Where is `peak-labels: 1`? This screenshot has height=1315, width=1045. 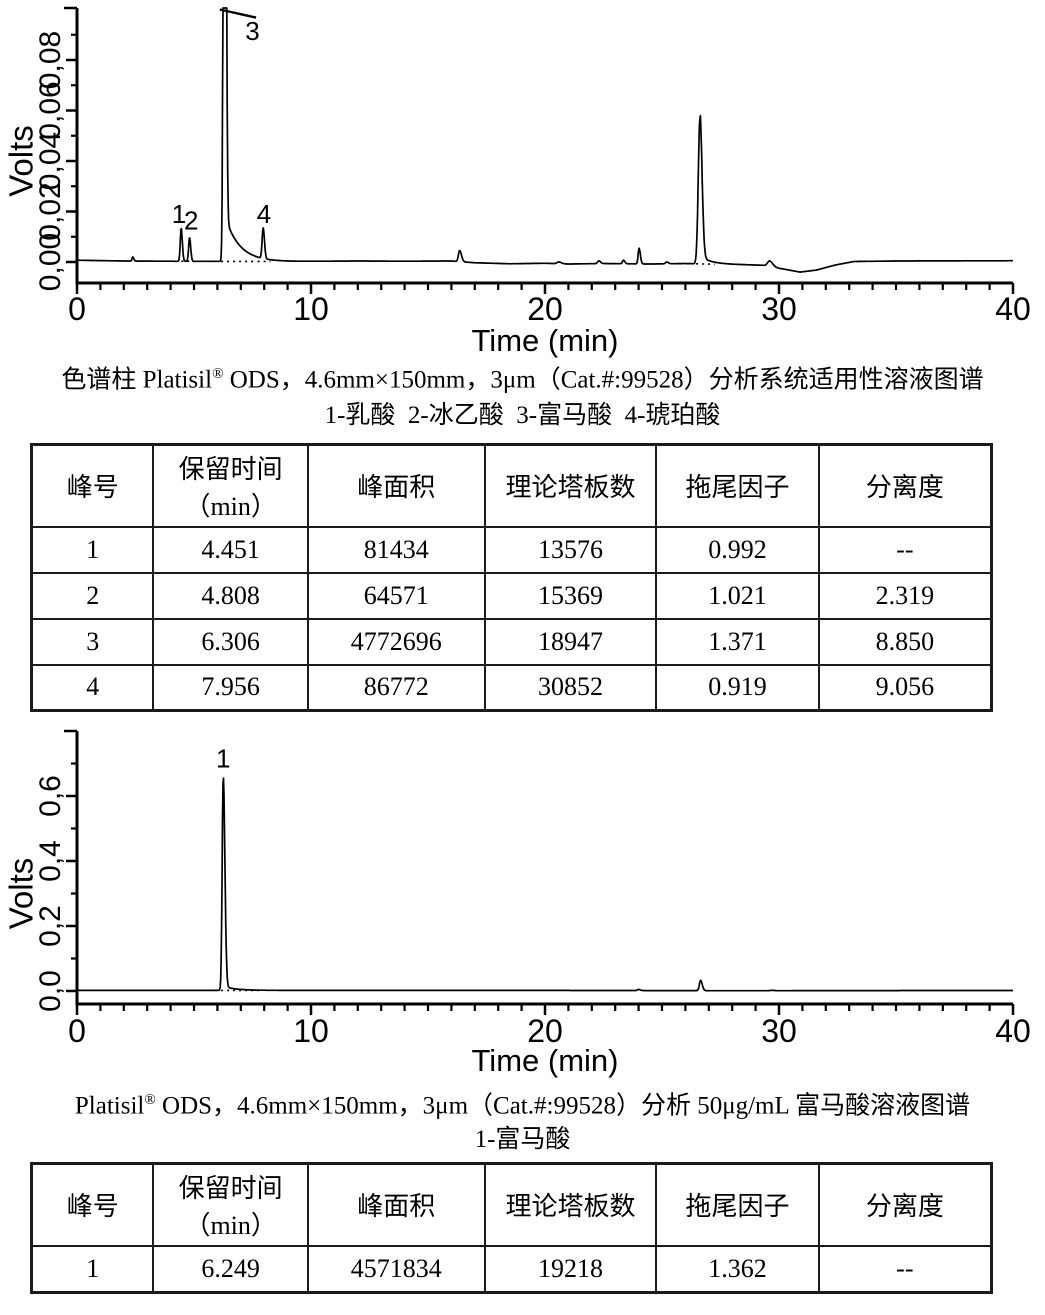 peak-labels: 1 is located at coordinates (223, 759).